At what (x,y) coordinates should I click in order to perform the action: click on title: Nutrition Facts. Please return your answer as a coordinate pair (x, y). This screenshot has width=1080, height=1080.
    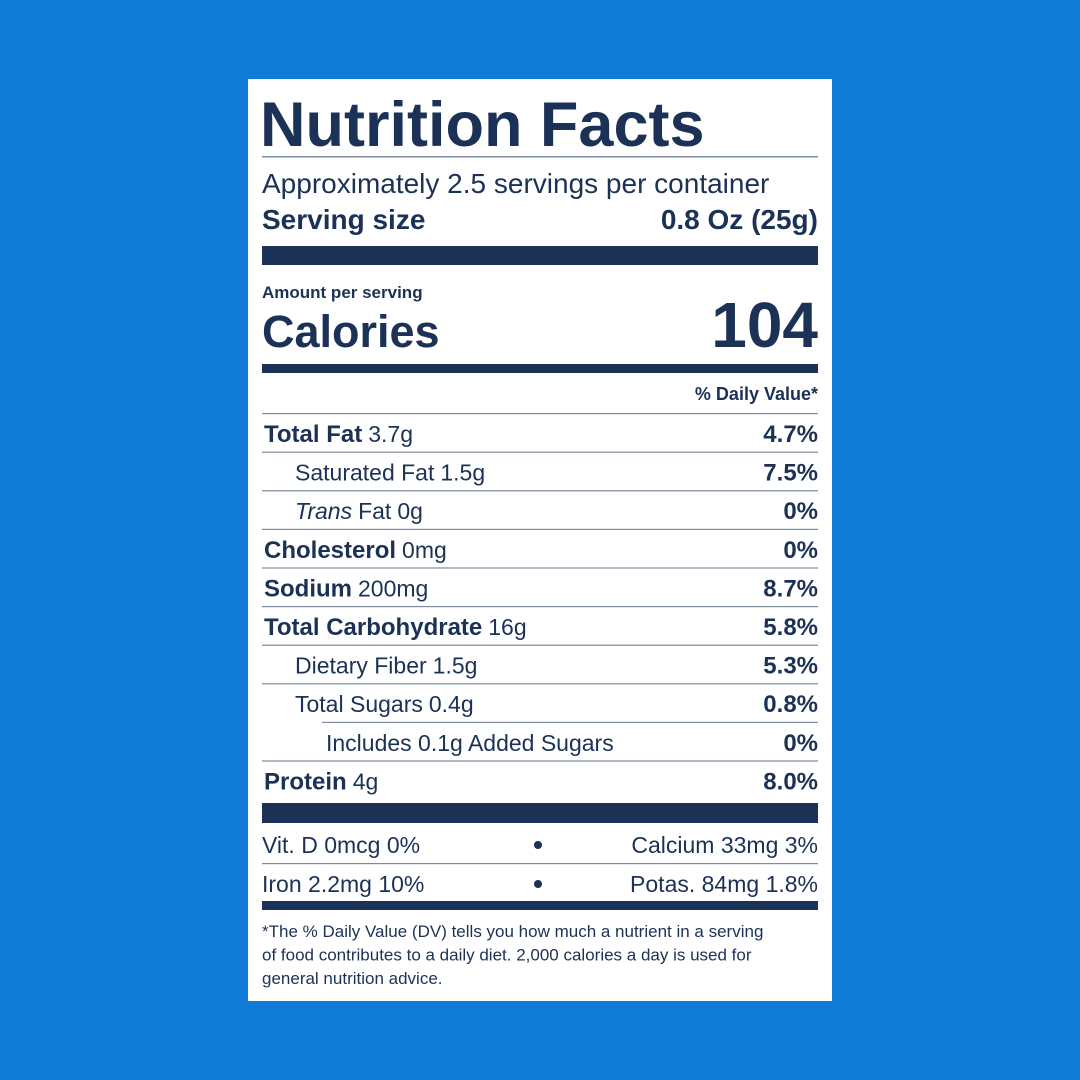
    Looking at the image, I should click on (482, 125).